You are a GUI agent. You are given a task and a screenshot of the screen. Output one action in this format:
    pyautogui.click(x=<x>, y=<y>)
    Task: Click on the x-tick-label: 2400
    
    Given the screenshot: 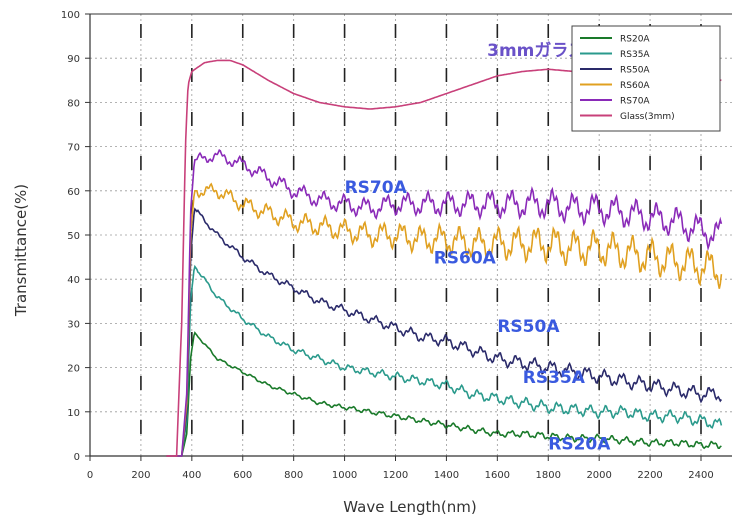 What is the action you would take?
    pyautogui.click(x=700, y=475)
    